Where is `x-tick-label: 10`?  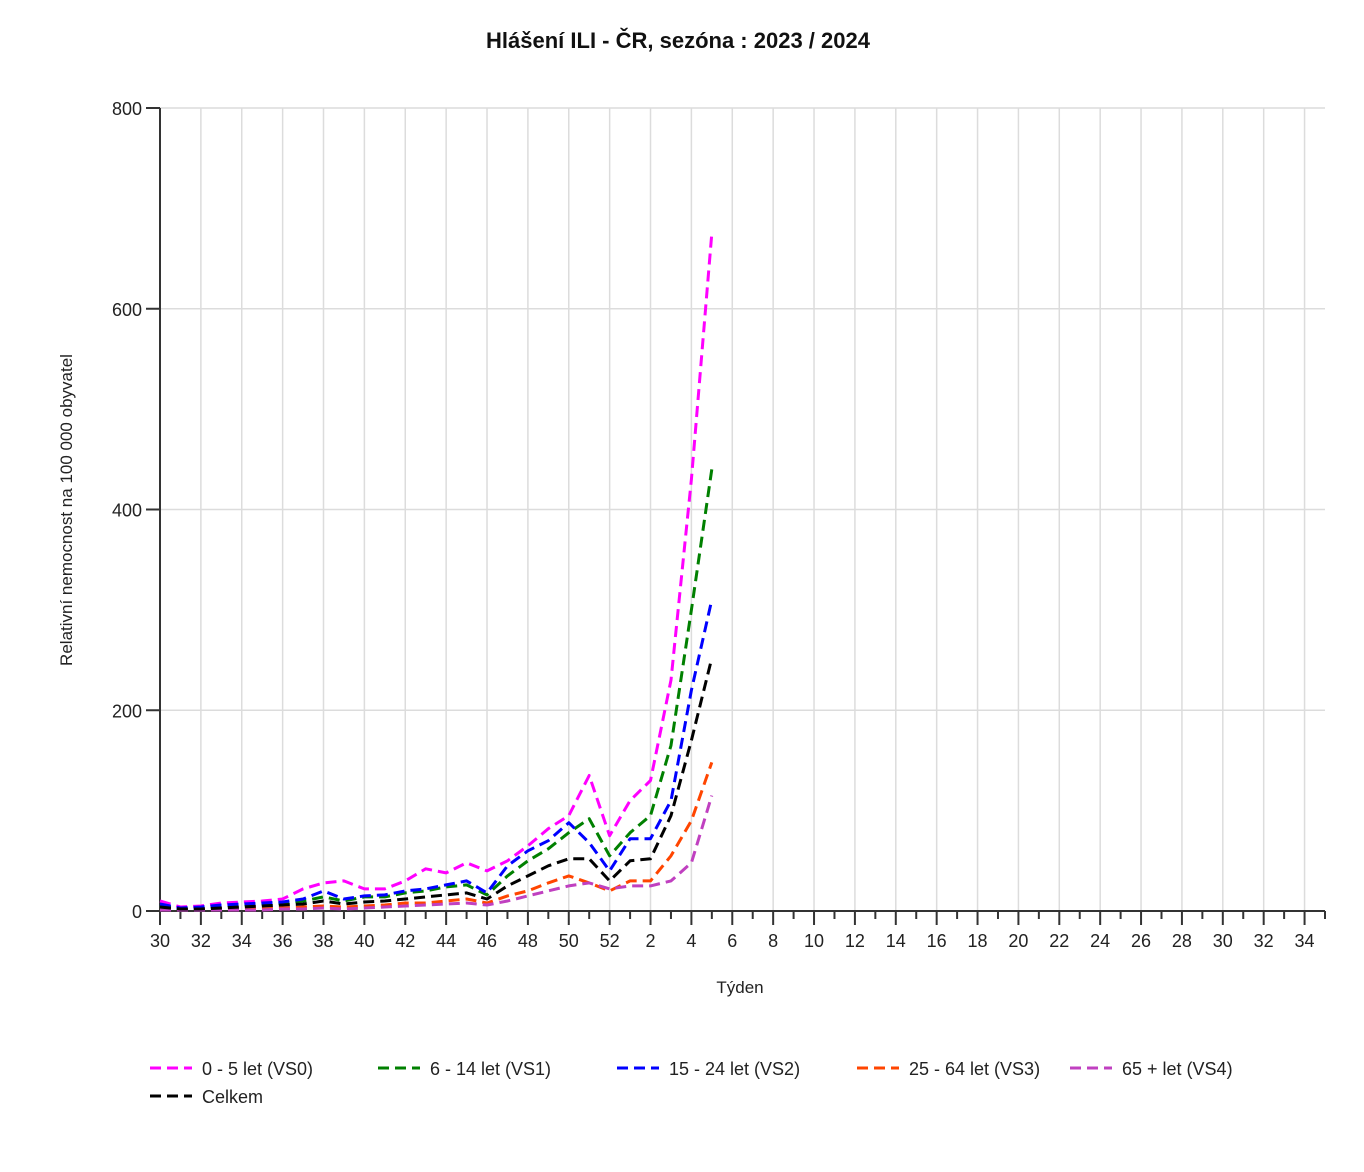
x-tick-label: 10 is located at coordinates (814, 941).